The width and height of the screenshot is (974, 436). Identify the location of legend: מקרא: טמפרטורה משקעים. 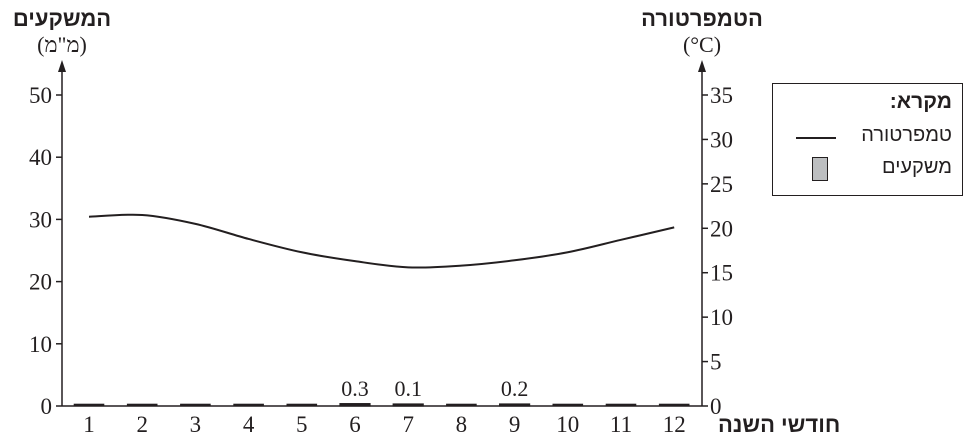
(867, 139).